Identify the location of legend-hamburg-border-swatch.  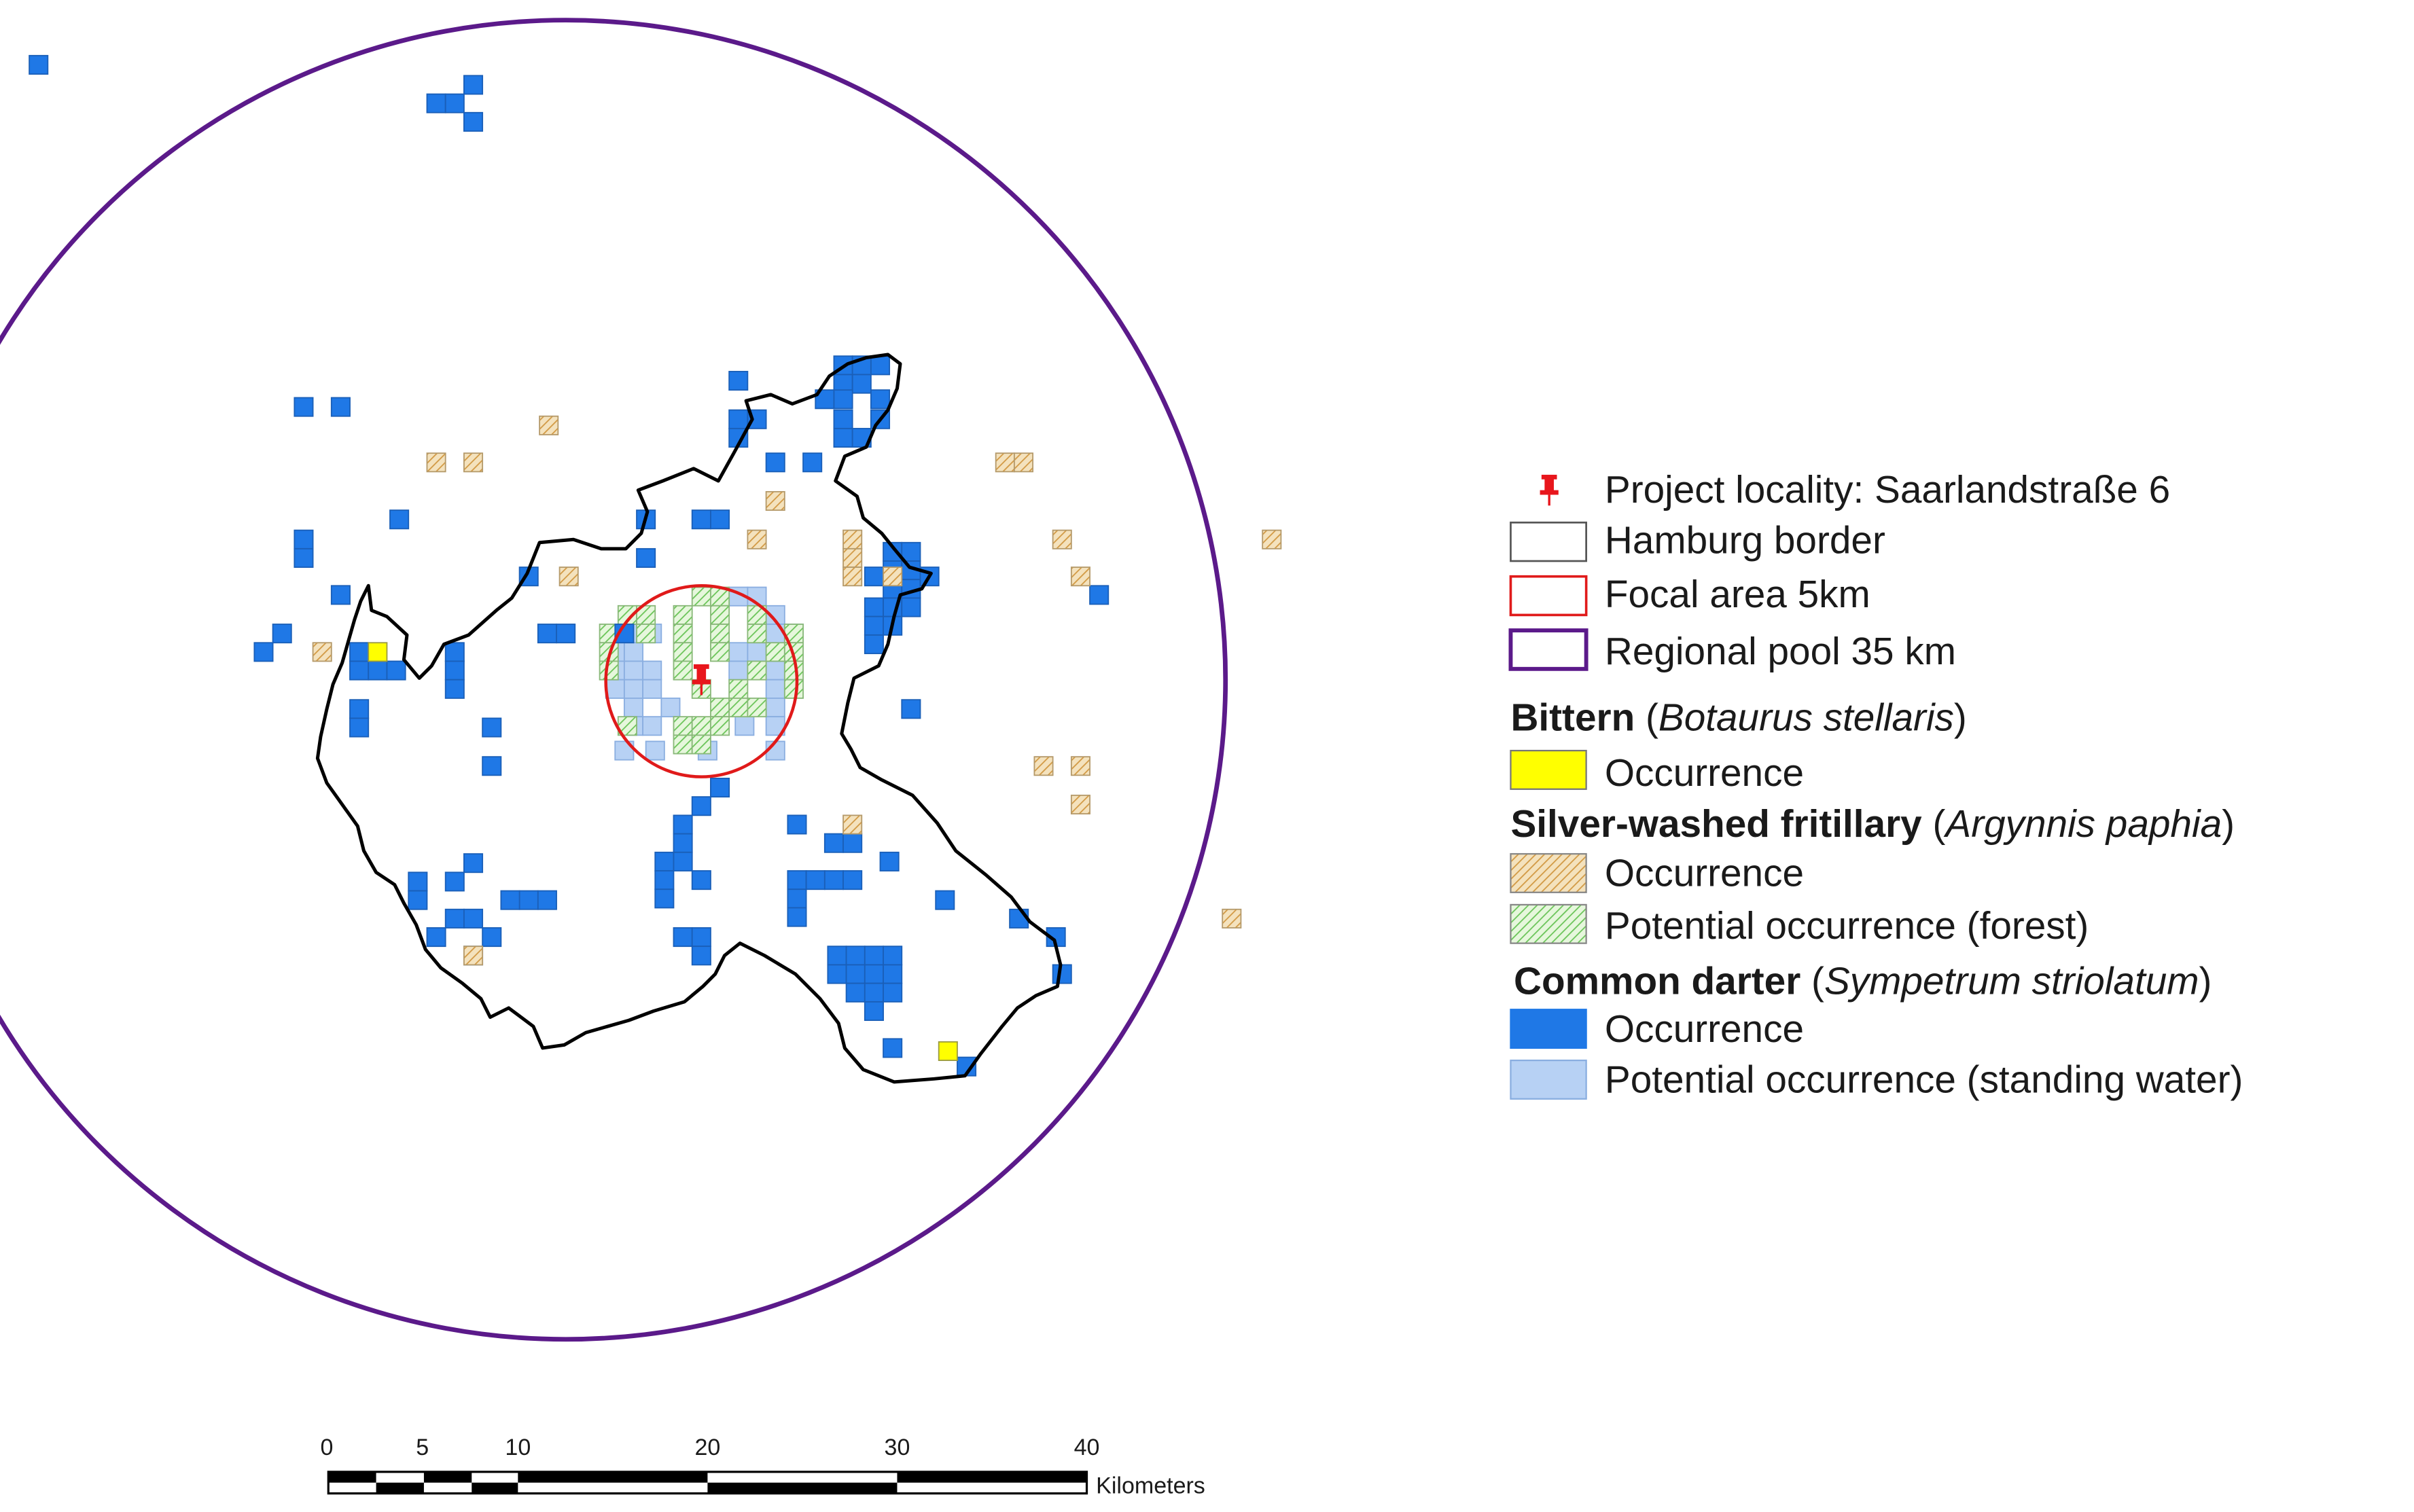
(1548, 541).